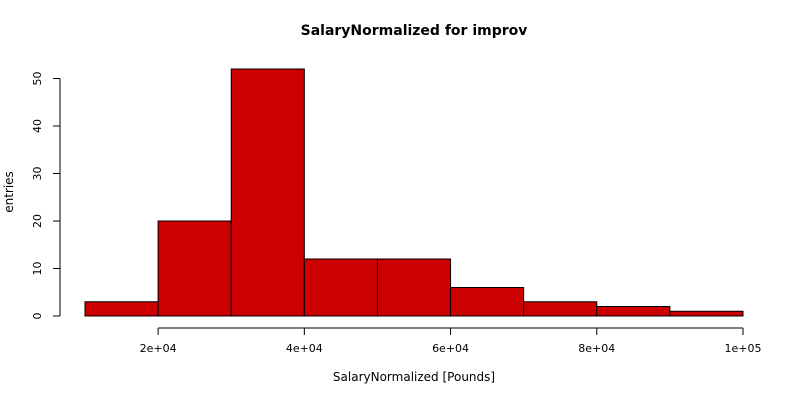 The height and width of the screenshot is (400, 800). Describe the element at coordinates (37, 126) in the screenshot. I see `y-tick-label: 40` at that location.